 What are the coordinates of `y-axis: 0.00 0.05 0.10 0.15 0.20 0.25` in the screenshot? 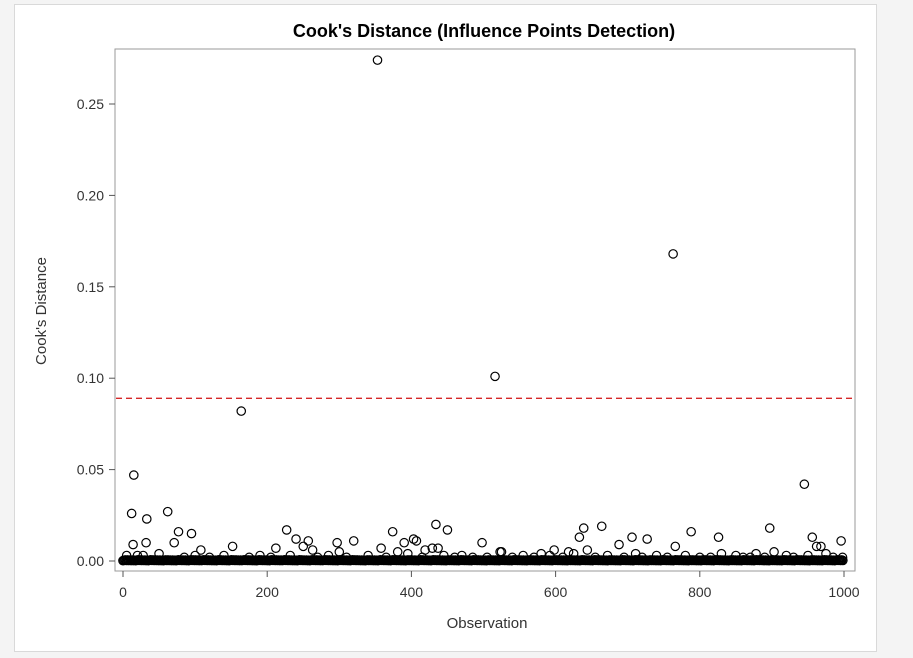 It's located at (96, 332).